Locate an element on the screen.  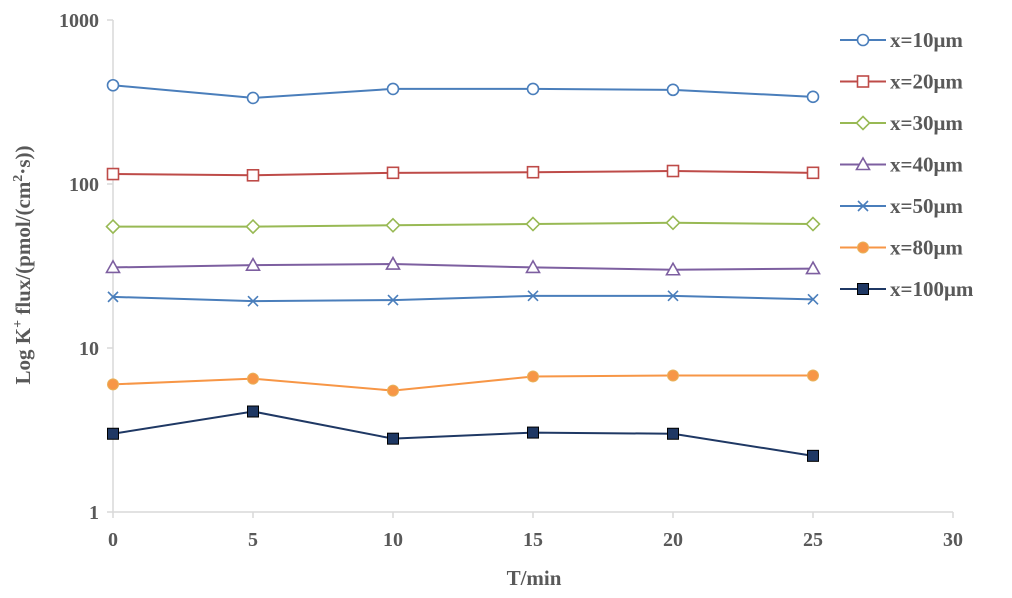
legend-item: x=30μm is located at coordinates (901, 123).